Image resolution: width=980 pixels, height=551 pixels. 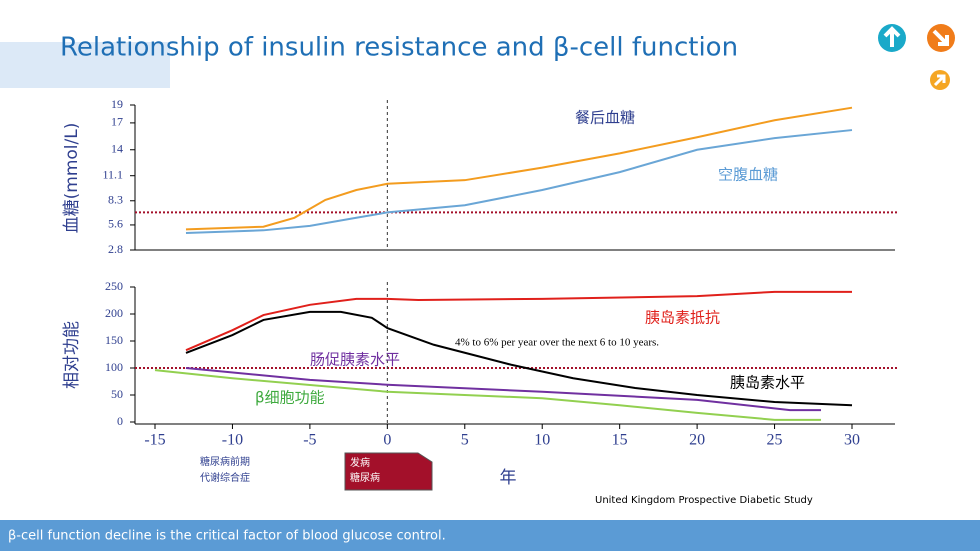 What do you see at coordinates (115, 224) in the screenshot?
I see `y-tick-label: 5.6` at bounding box center [115, 224].